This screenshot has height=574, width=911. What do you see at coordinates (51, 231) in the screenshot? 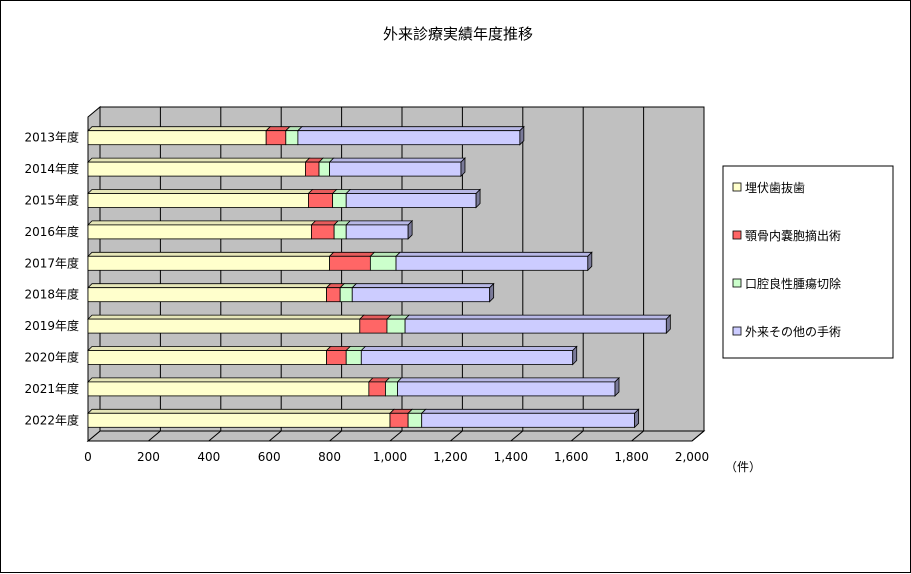
I see `y-tick-label: 2016年度` at bounding box center [51, 231].